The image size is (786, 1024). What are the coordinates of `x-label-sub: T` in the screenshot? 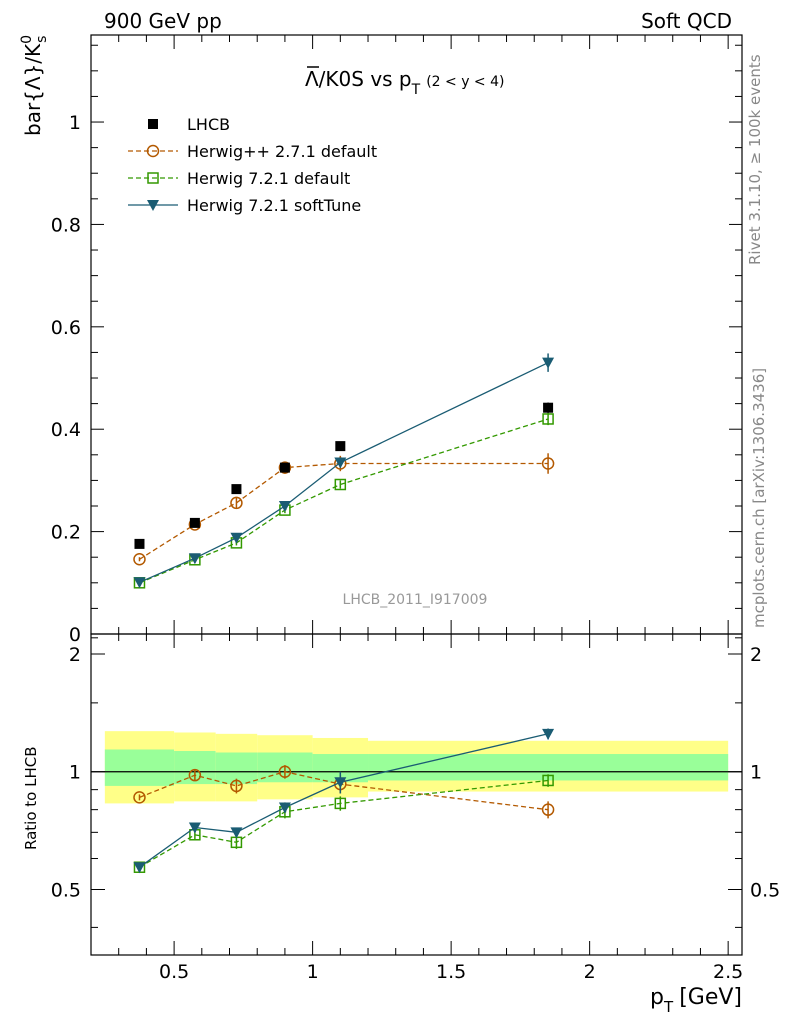 It's located at (668, 1007).